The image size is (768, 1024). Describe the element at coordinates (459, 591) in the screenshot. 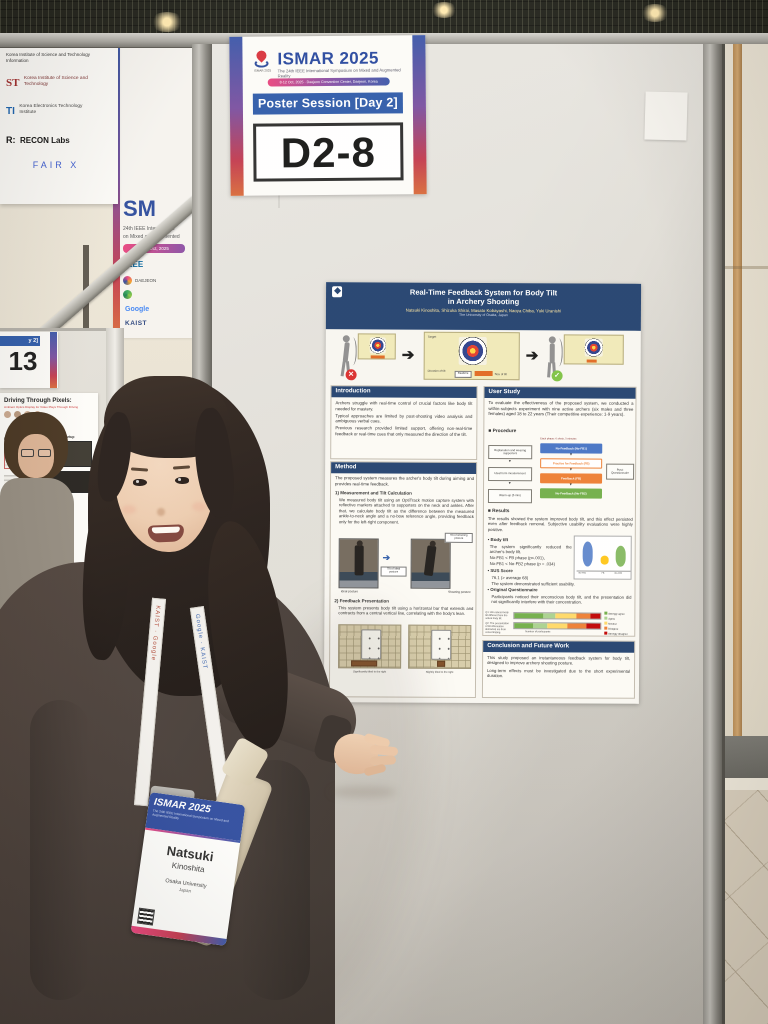

I see `shooting-posture-label: Shooting posture` at that location.